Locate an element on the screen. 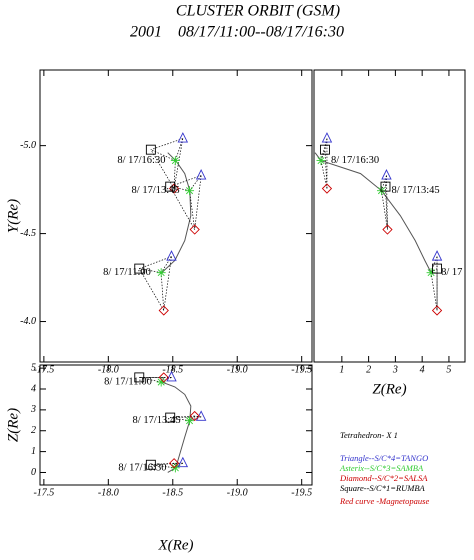 This screenshot has width=474, height=560. x-tick-label: -19.5 is located at coordinates (301, 492).